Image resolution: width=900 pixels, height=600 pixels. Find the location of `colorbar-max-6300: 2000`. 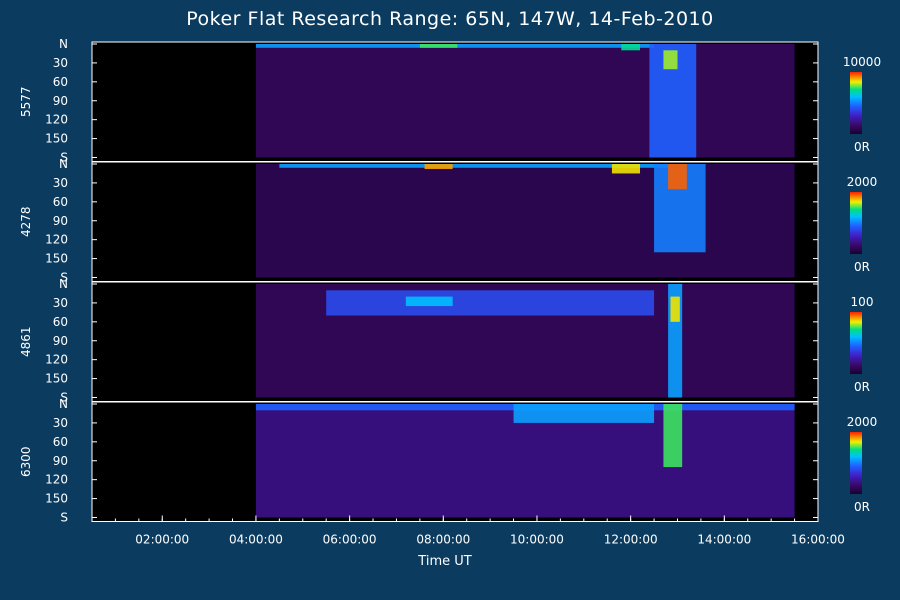

colorbar-max-6300: 2000 is located at coordinates (862, 422).